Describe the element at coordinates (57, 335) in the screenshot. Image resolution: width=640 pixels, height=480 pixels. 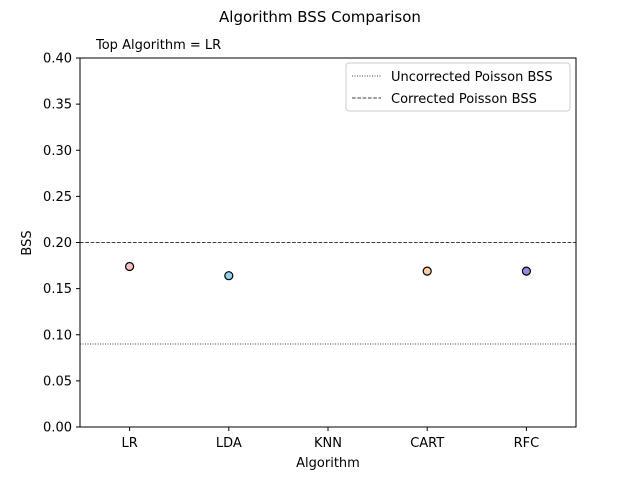
I see `y-tick-label: 0.10` at that location.